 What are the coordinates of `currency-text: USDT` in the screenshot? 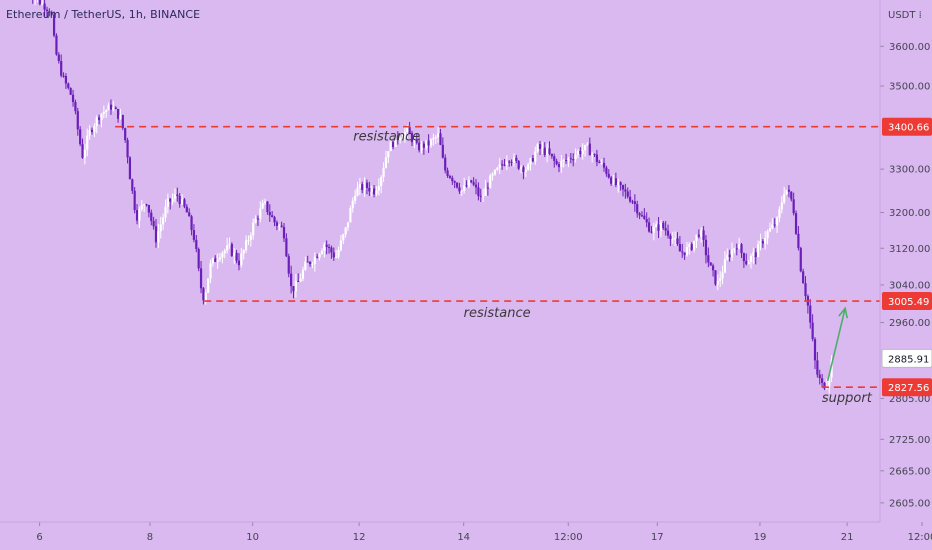 It's located at (902, 15).